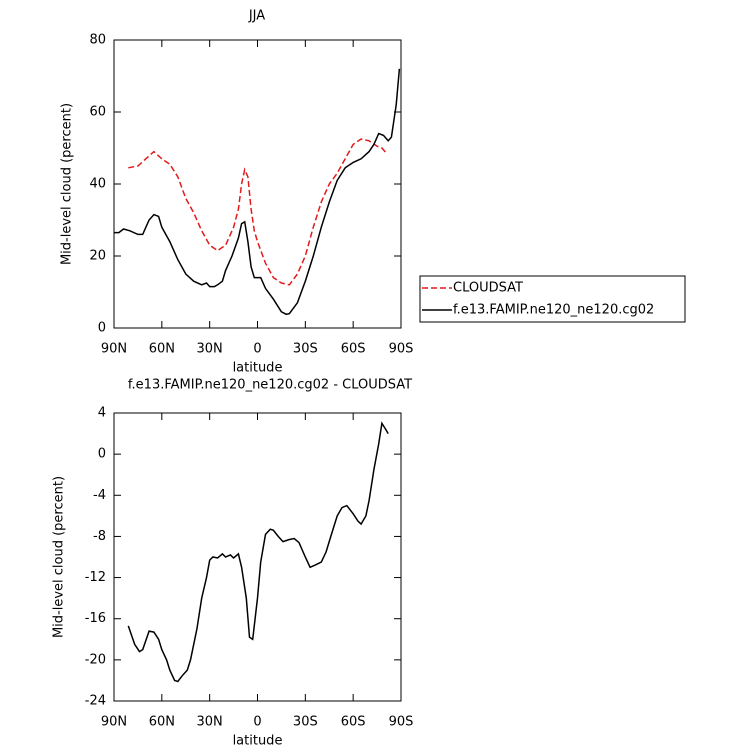 The height and width of the screenshot is (752, 733). What do you see at coordinates (95, 618) in the screenshot?
I see `y-tick-label: -16` at bounding box center [95, 618].